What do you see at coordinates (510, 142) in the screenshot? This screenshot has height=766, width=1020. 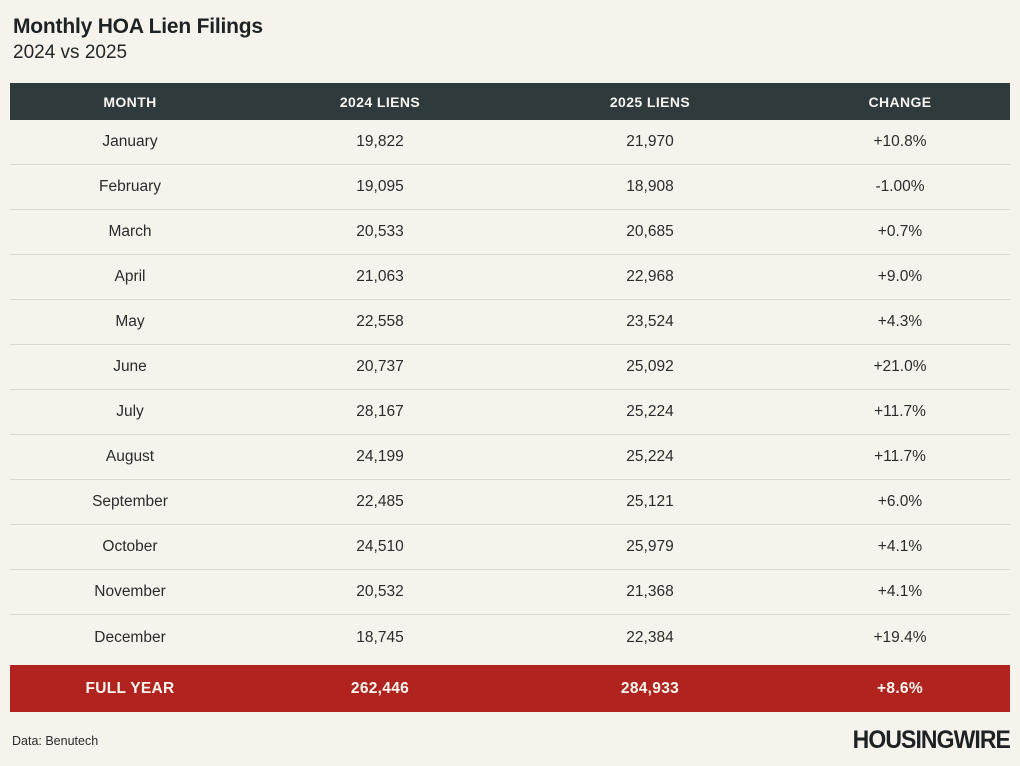 I see `table-row: January 19,822 21,970 +10.8%` at bounding box center [510, 142].